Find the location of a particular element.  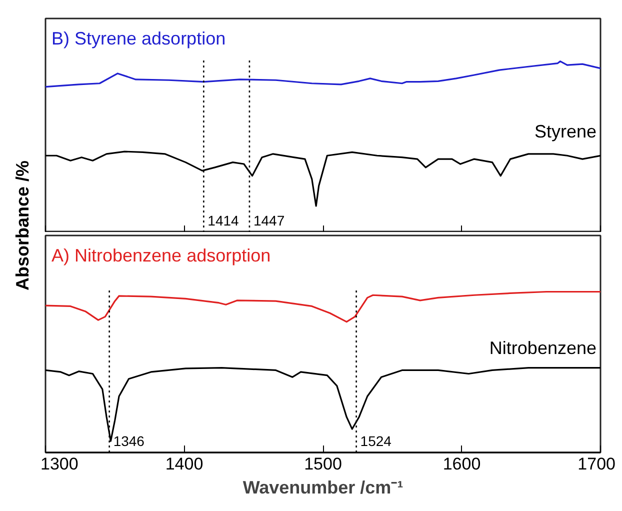

ref-line-label: 1447 is located at coordinates (269, 220).